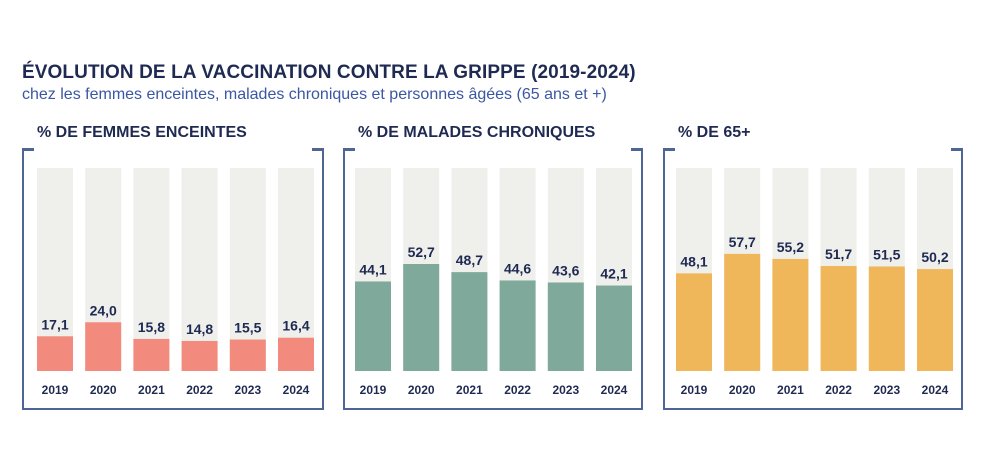  Describe the element at coordinates (151, 269) in the screenshot. I see `bar-track-femmes-enceintes-2021` at that location.